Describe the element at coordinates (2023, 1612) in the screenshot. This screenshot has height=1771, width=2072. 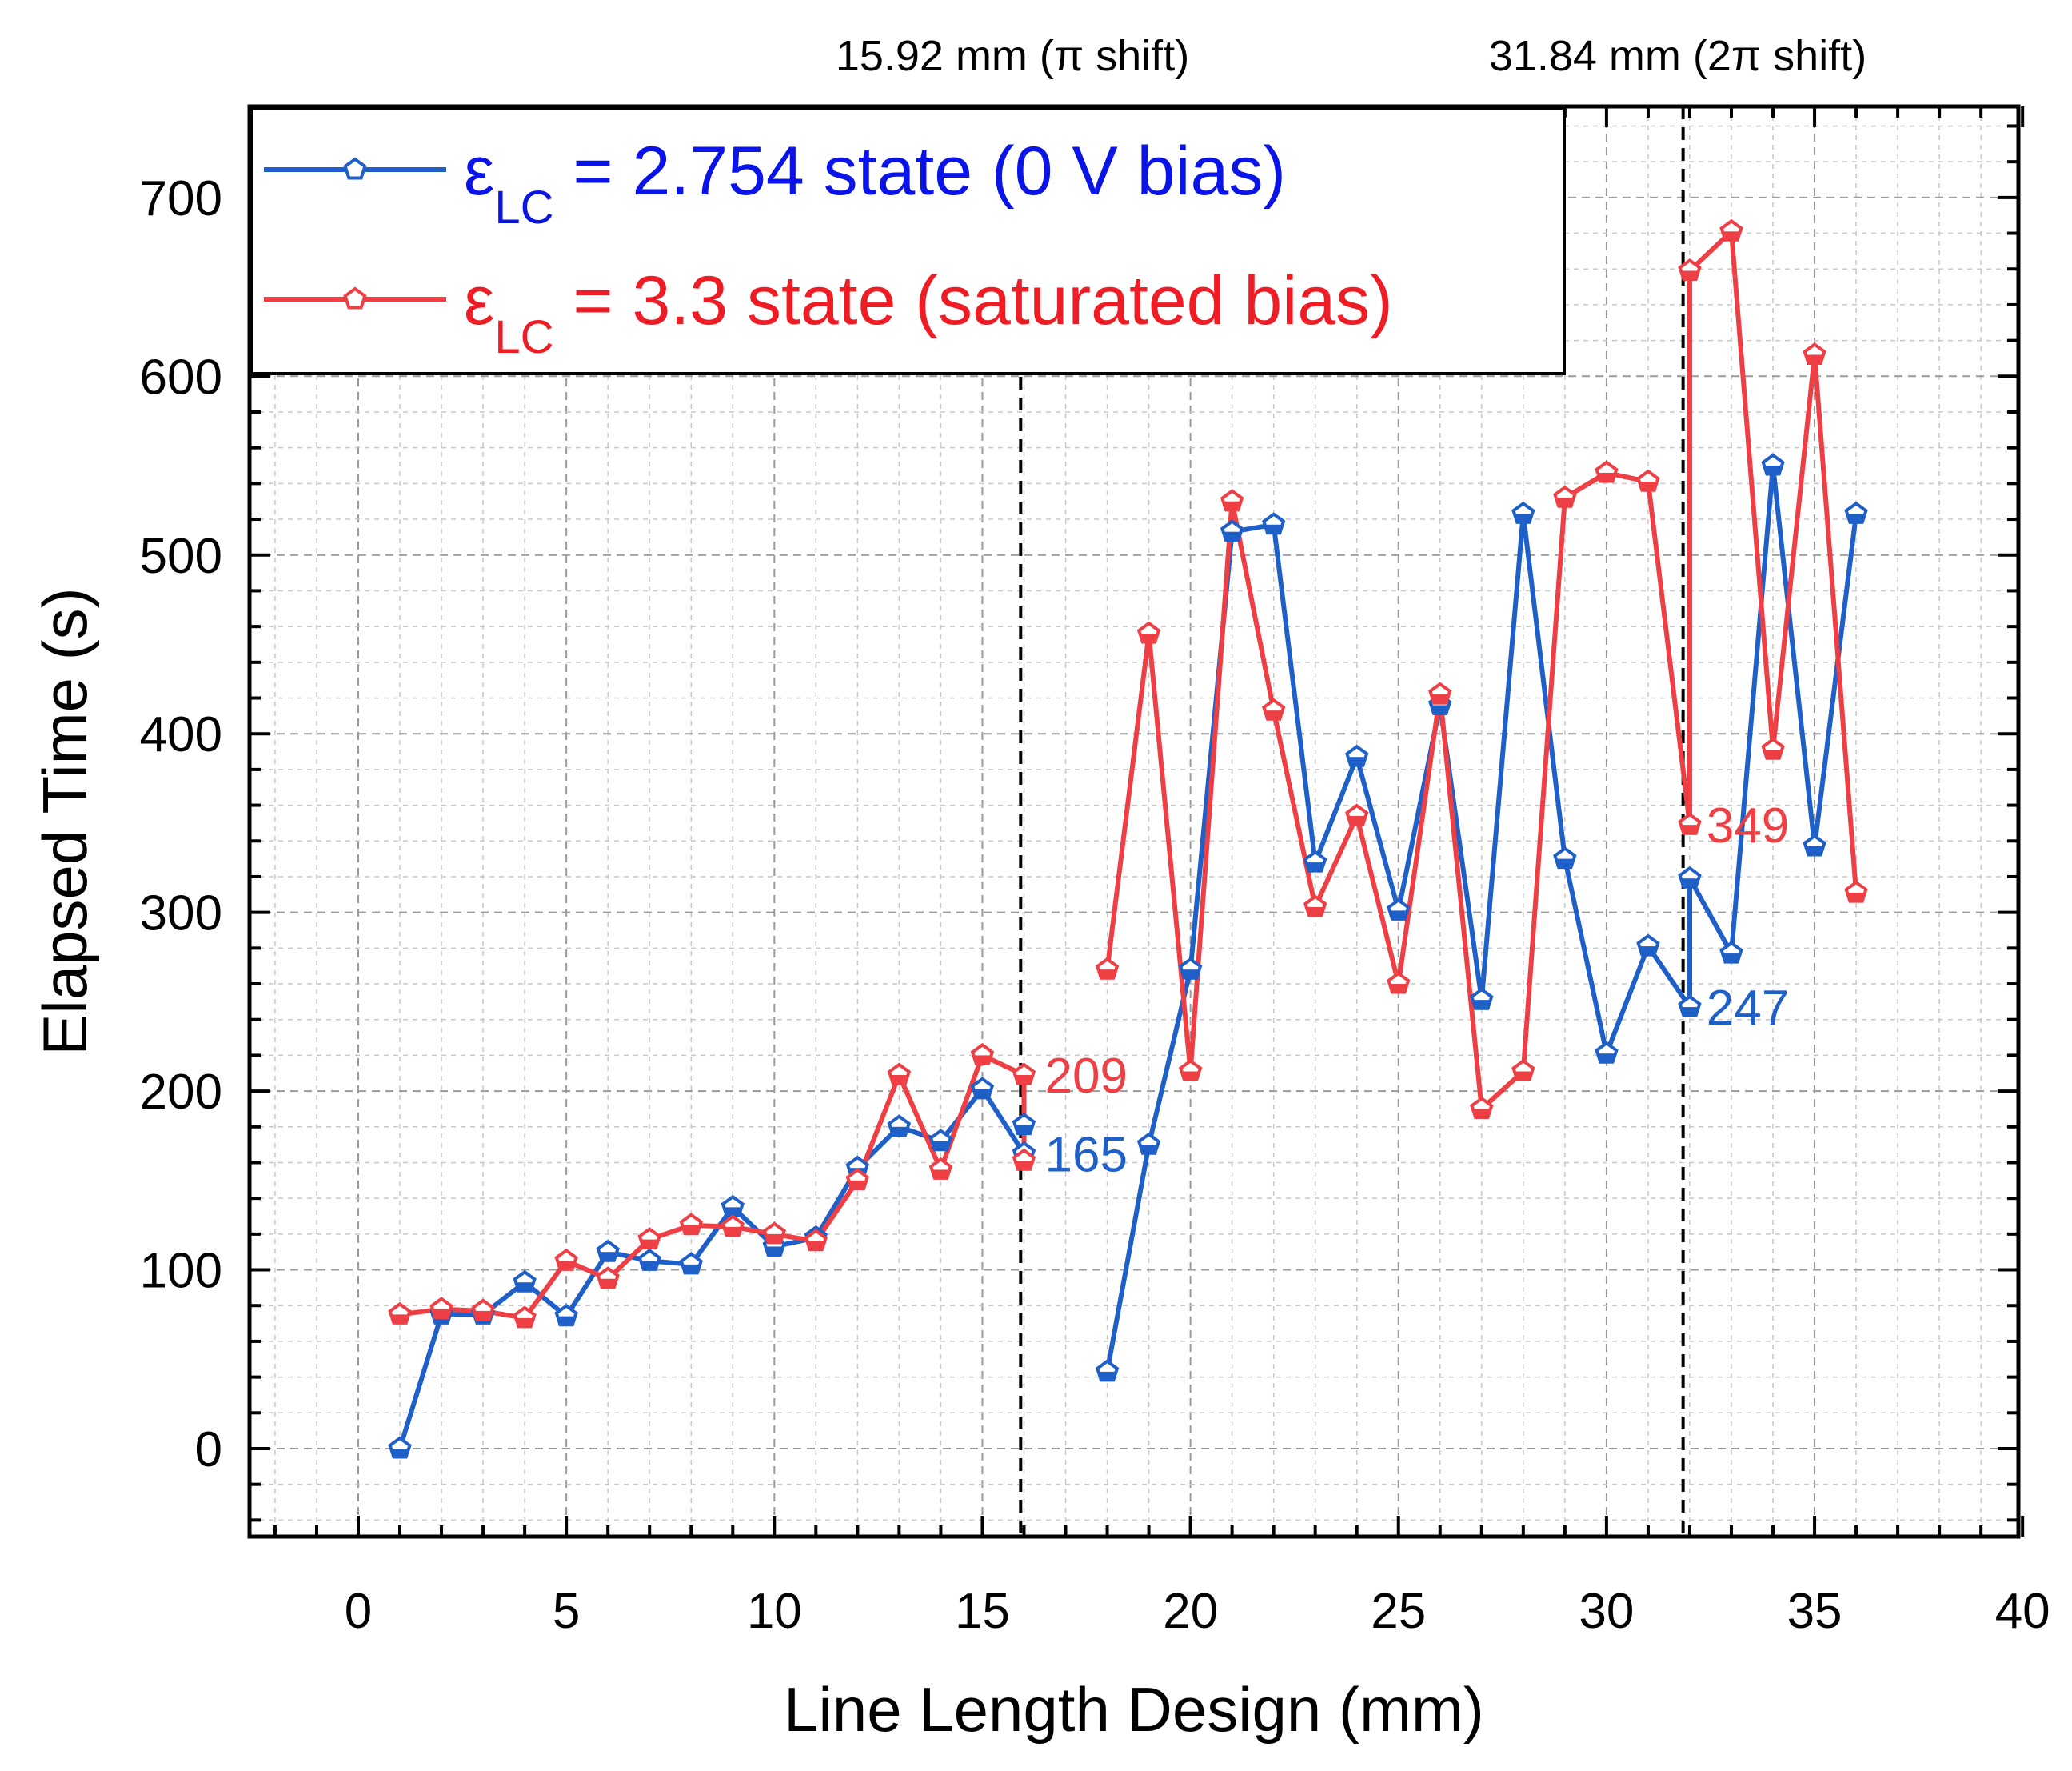
I see `x-tick-label: 40` at that location.